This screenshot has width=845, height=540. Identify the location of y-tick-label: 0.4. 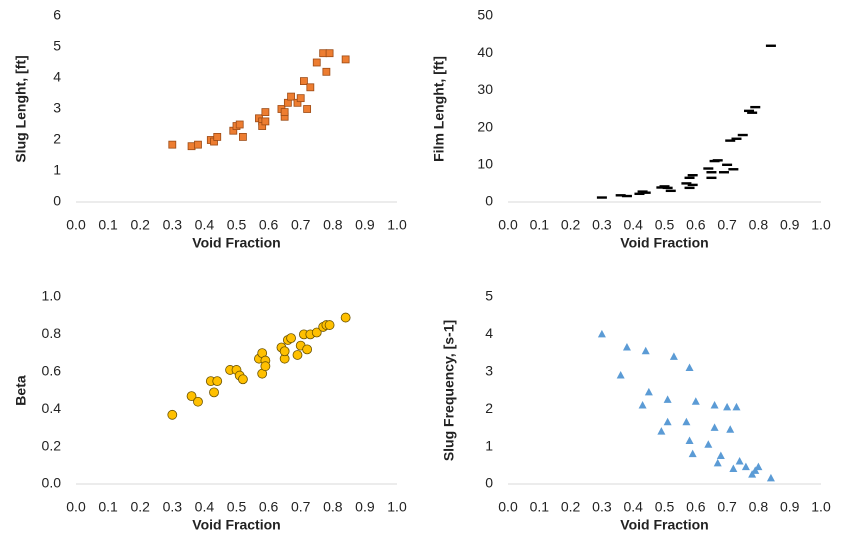
(52, 408).